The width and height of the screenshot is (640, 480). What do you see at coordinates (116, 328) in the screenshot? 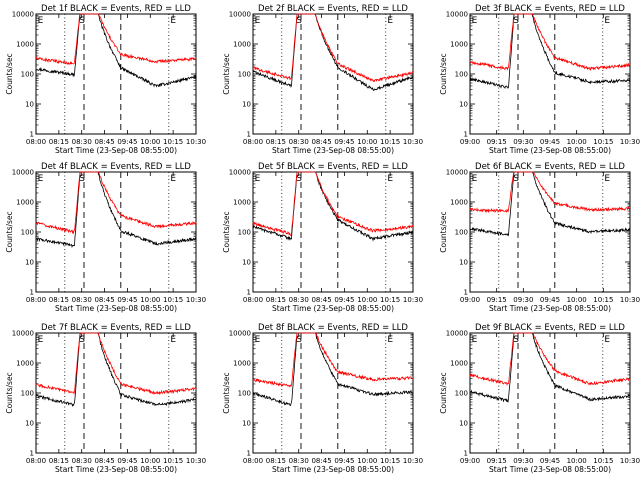
I see `panel-title: Det 7f BLACK = Events, RED = LLD` at bounding box center [116, 328].